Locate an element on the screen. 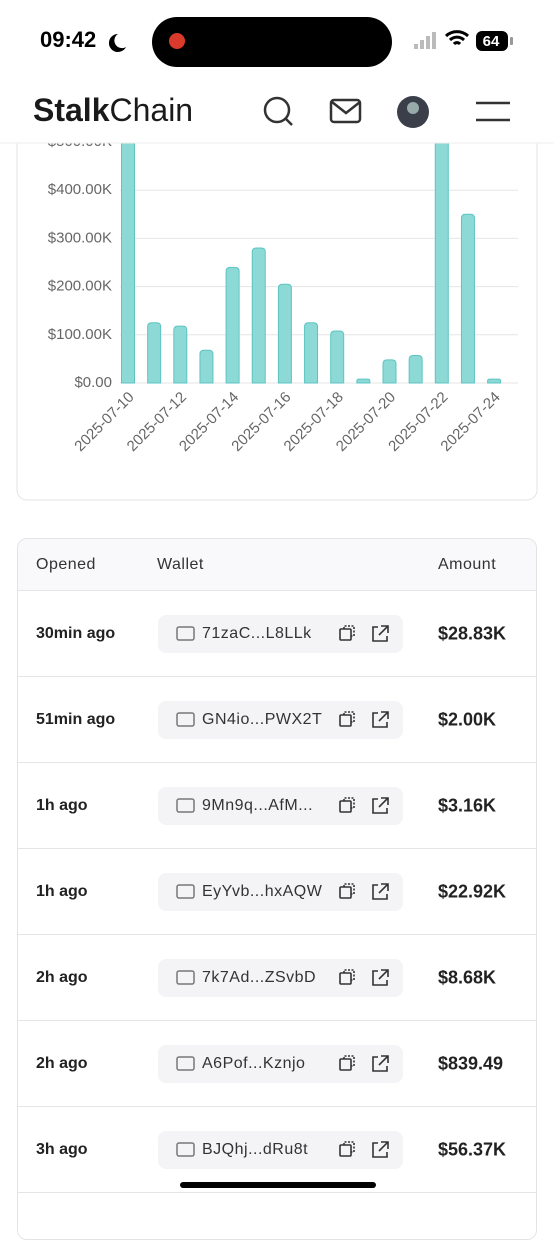 This screenshot has height=1240, width=554. column-header: Amount is located at coordinates (467, 564).